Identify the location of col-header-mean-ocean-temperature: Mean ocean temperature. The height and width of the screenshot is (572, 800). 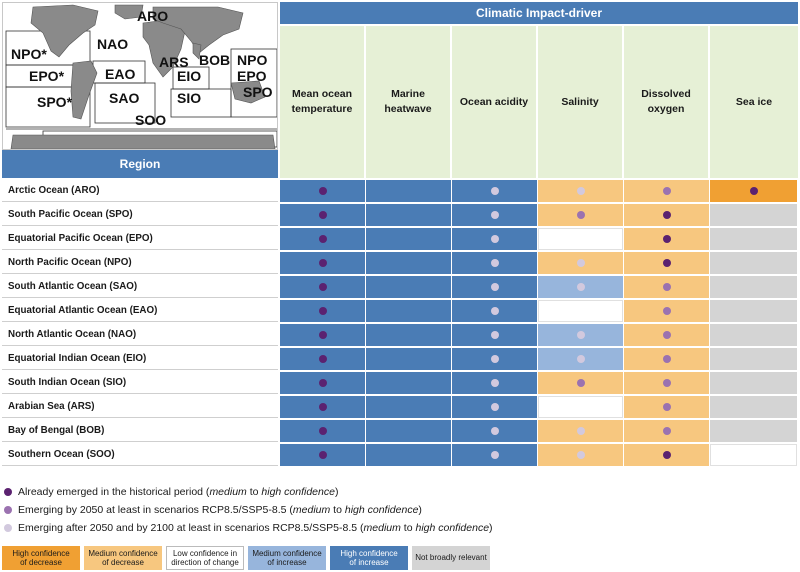
(322, 102).